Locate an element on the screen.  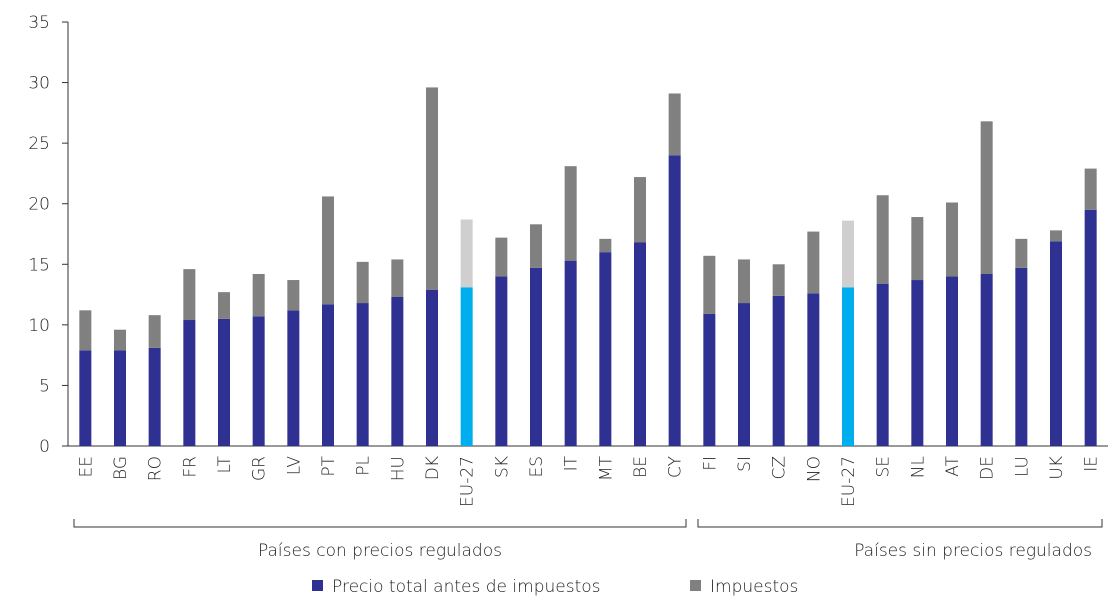
x-tick-label: PL is located at coordinates (364, 466).